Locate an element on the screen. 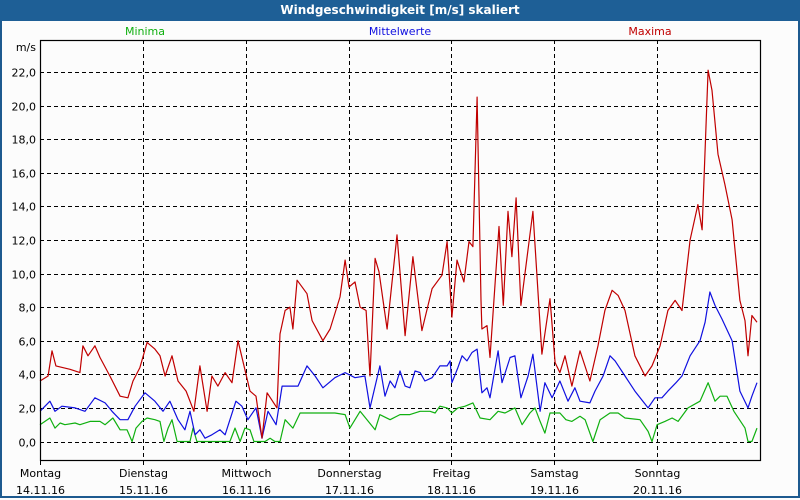  series-line-minima is located at coordinates (398, 412).